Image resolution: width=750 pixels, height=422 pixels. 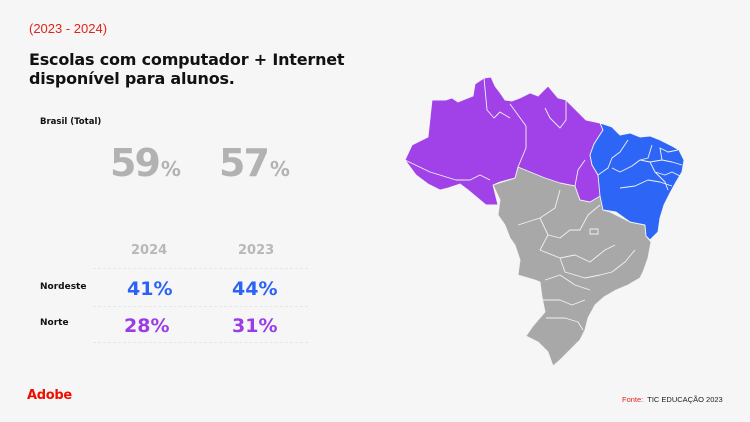 What do you see at coordinates (255, 289) in the screenshot?
I see `nordeste-2023-value: 44%` at bounding box center [255, 289].